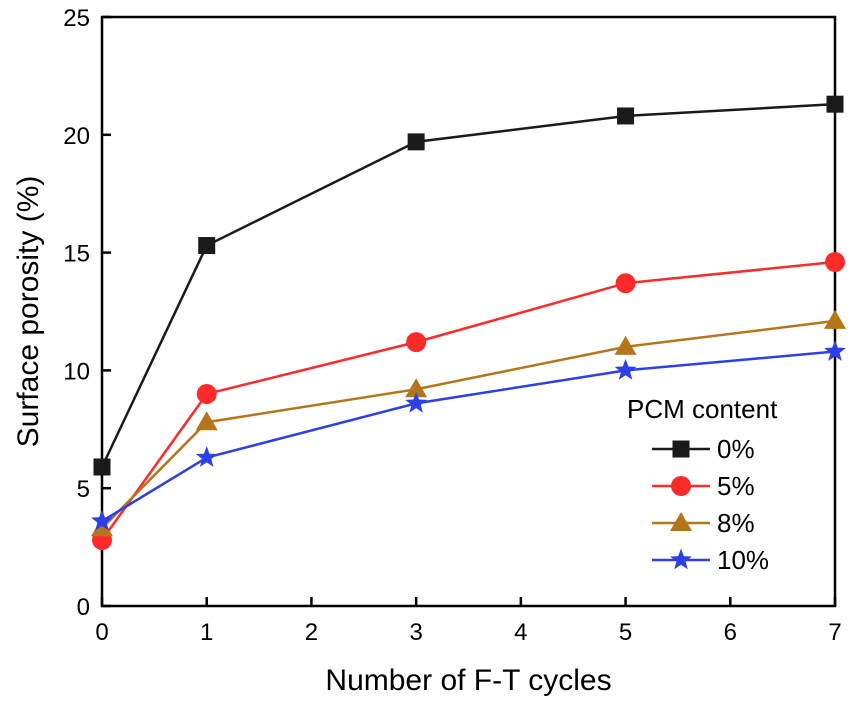 This screenshot has height=705, width=850. I want to click on x-tick-label: 0, so click(101, 632).